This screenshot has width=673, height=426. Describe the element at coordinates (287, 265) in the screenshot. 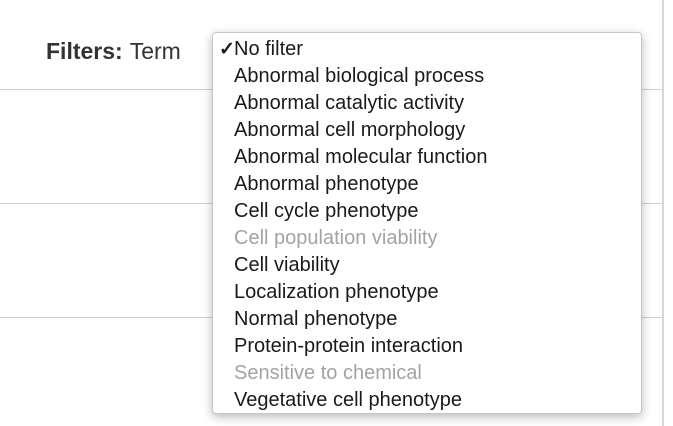

I see `option-label: Cell viability` at that location.